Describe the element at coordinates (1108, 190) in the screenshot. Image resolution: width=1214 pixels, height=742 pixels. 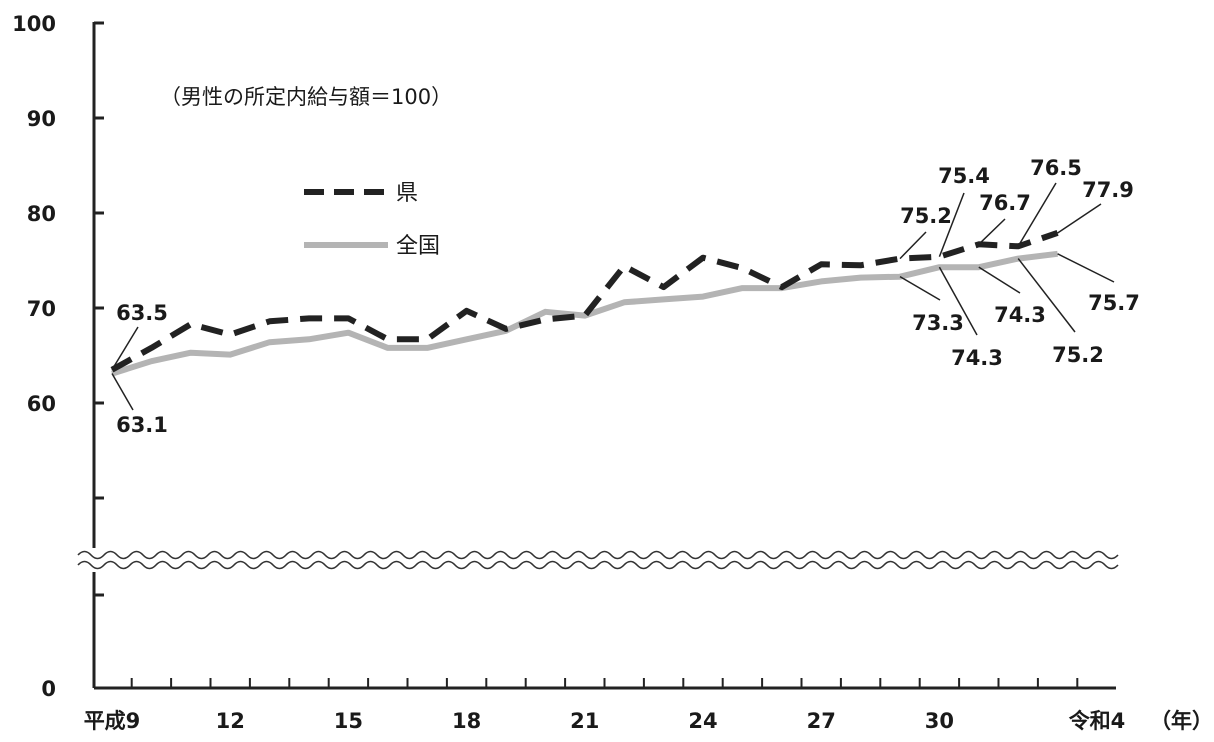
I see `data-label: 77.9` at that location.